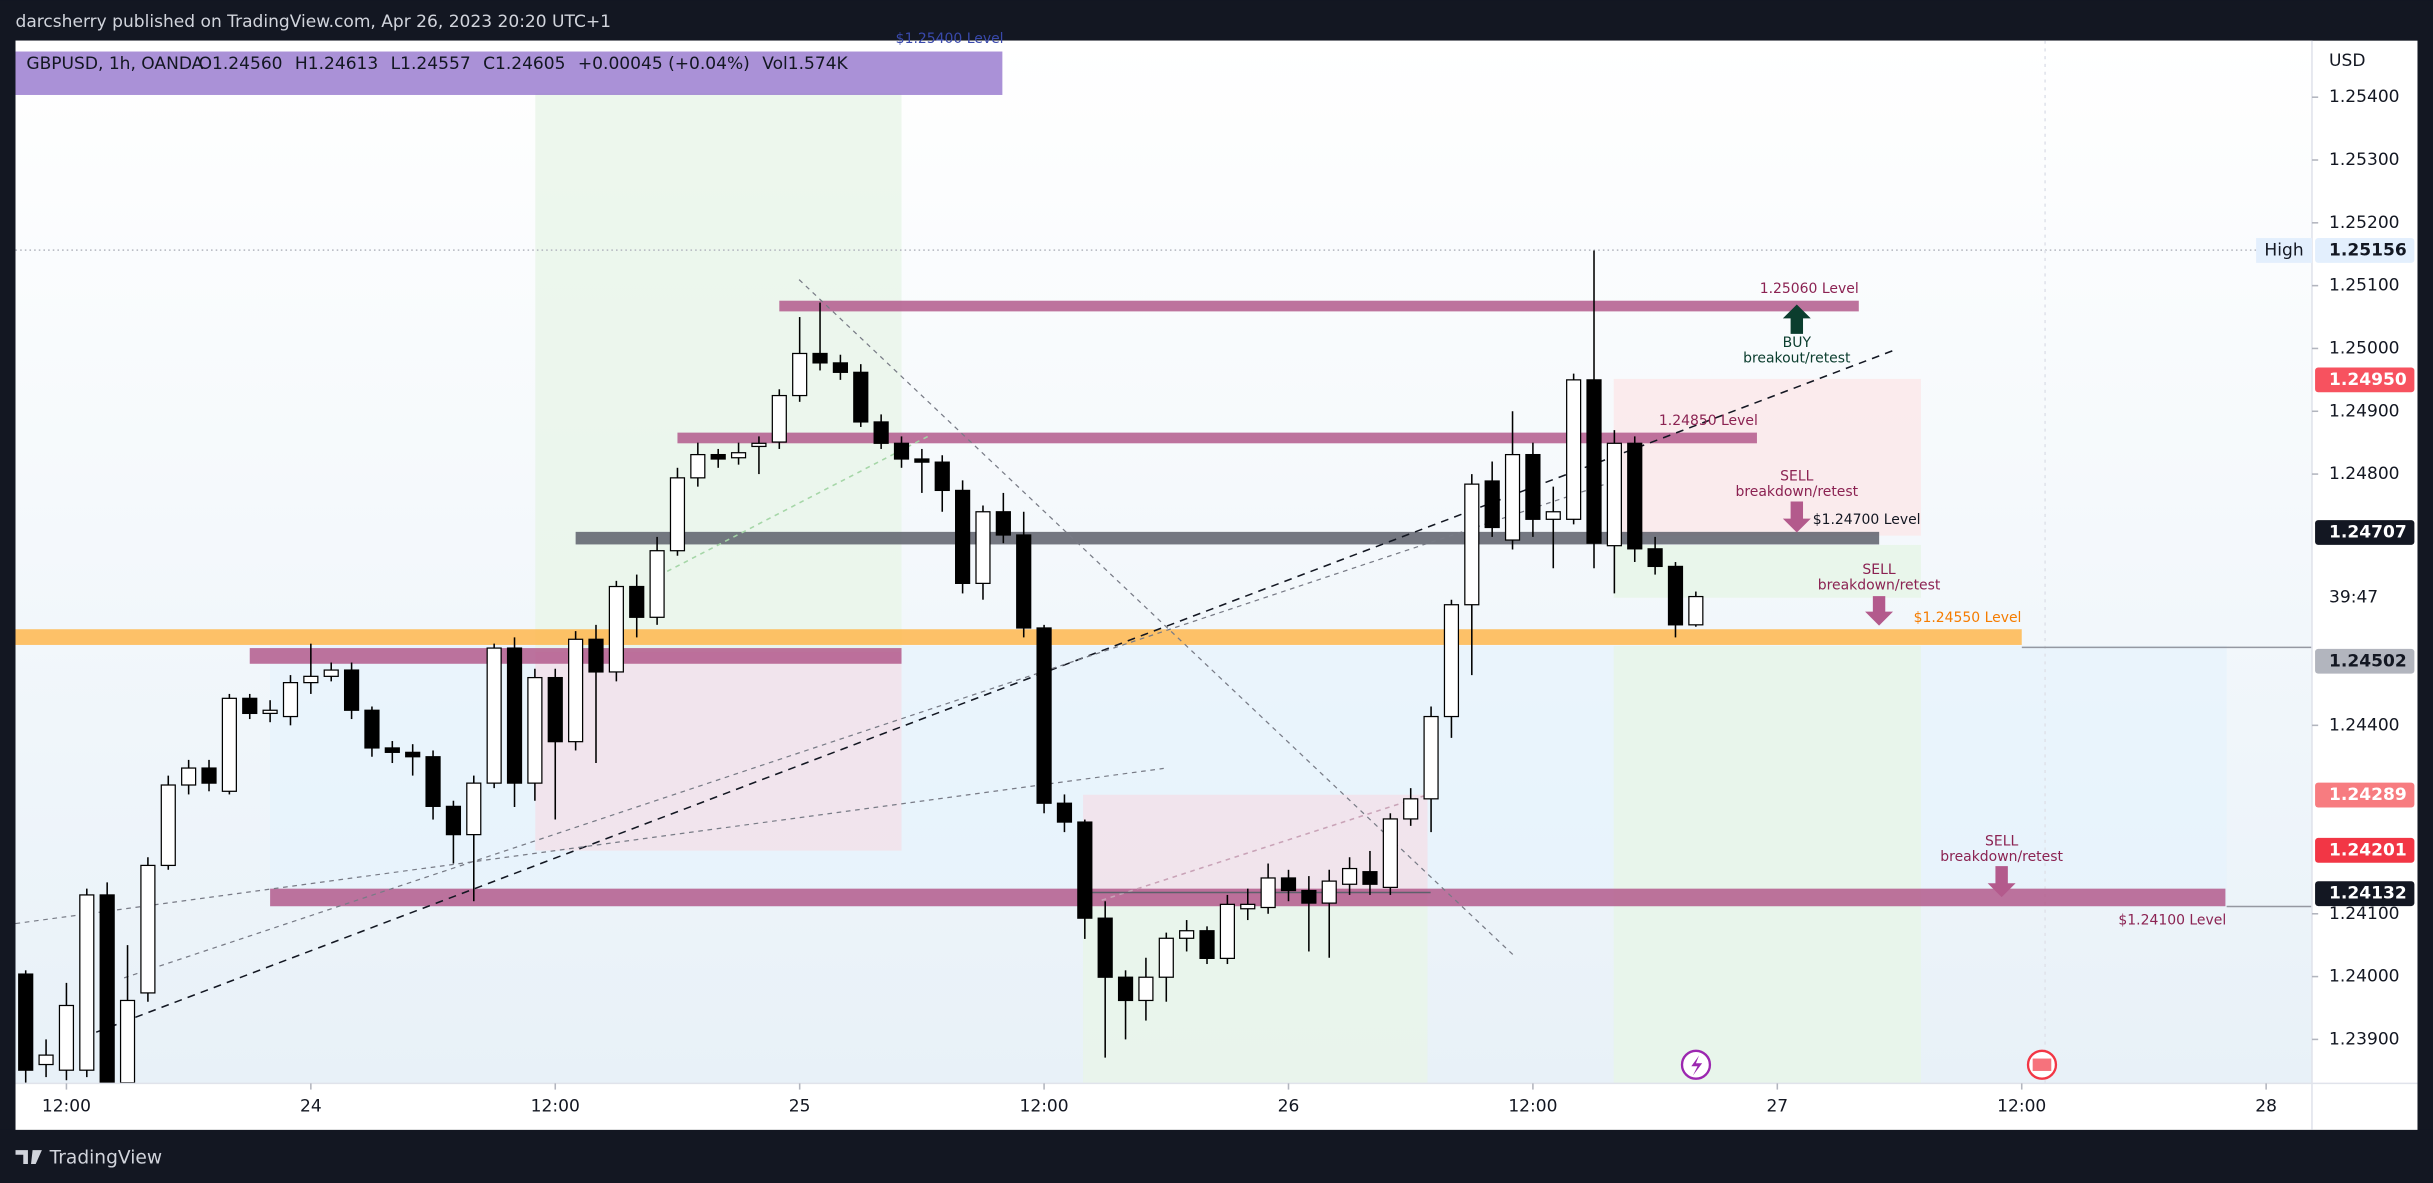 The height and width of the screenshot is (1183, 2433). Describe the element at coordinates (950, 39) in the screenshot. I see `zone-label: $1.25400 Level` at that location.